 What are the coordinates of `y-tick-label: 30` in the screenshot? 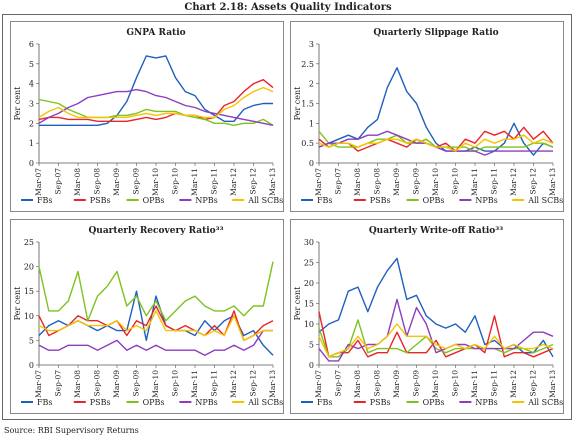 It's located at (309, 242).